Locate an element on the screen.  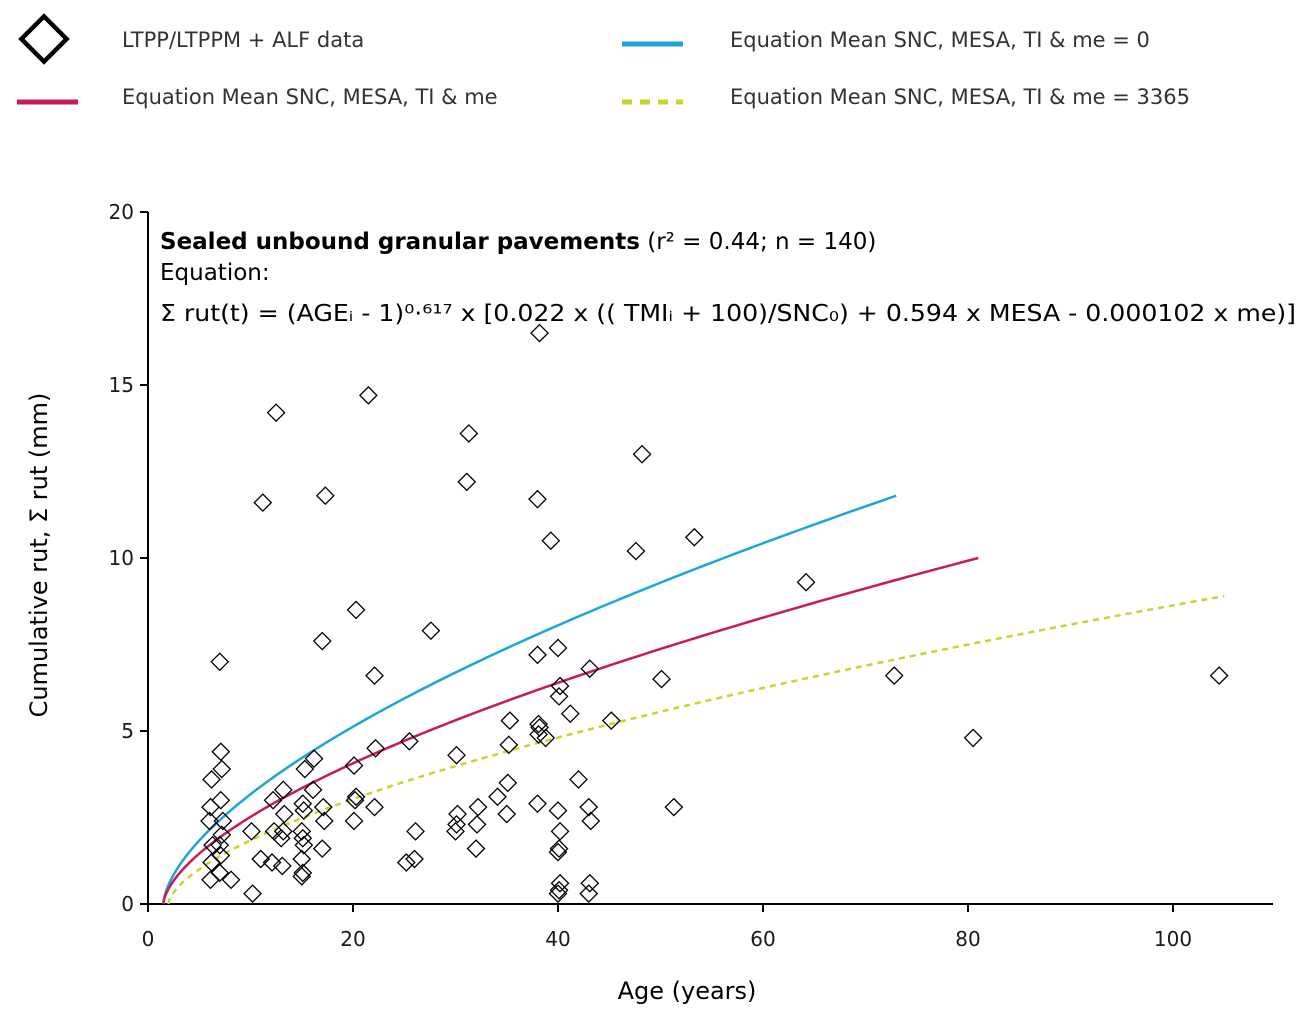
x-axis-label: Age (years) is located at coordinates (687, 991).